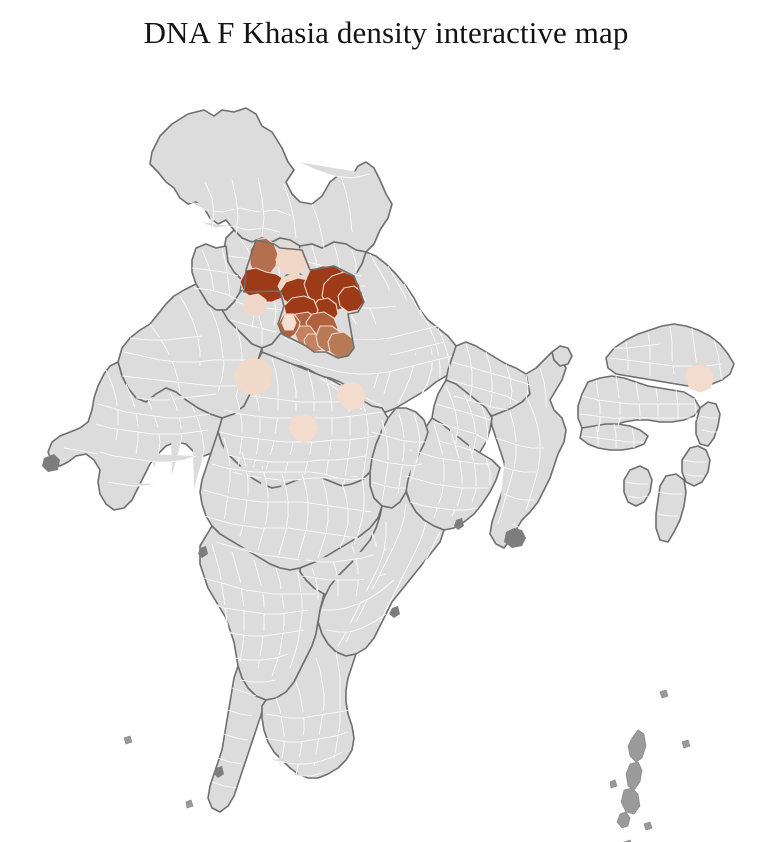 Image resolution: width=772 pixels, height=842 pixels. What do you see at coordinates (638, 486) in the screenshot?
I see `state-tripura` at bounding box center [638, 486].